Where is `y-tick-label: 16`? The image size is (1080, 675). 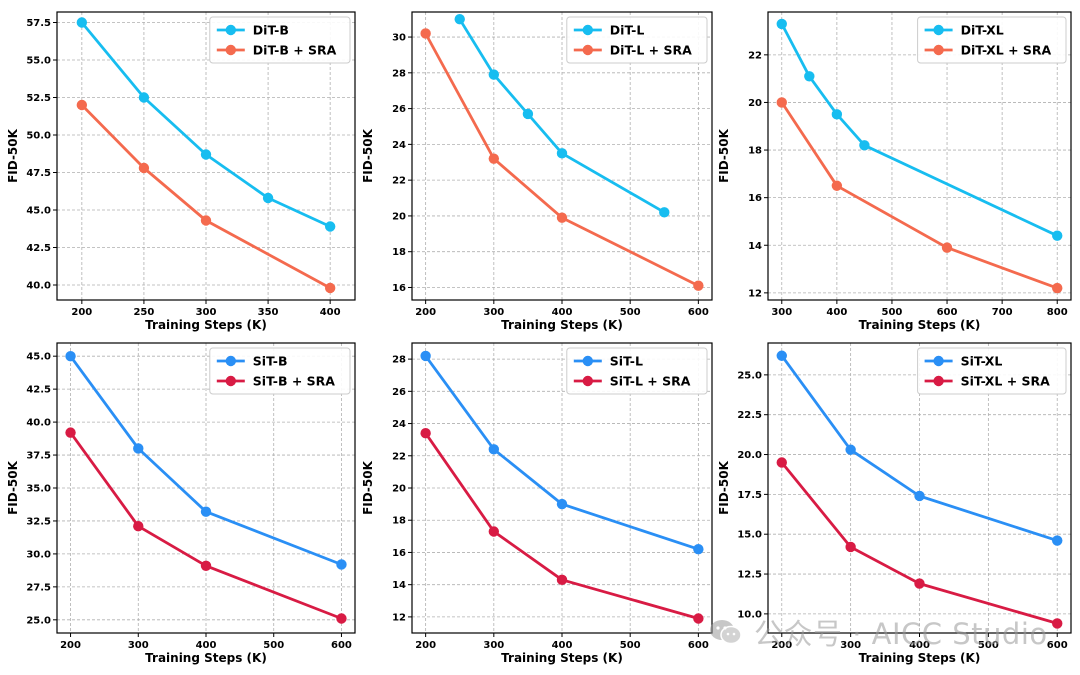
y-tick-label: 16 is located at coordinates (755, 198).